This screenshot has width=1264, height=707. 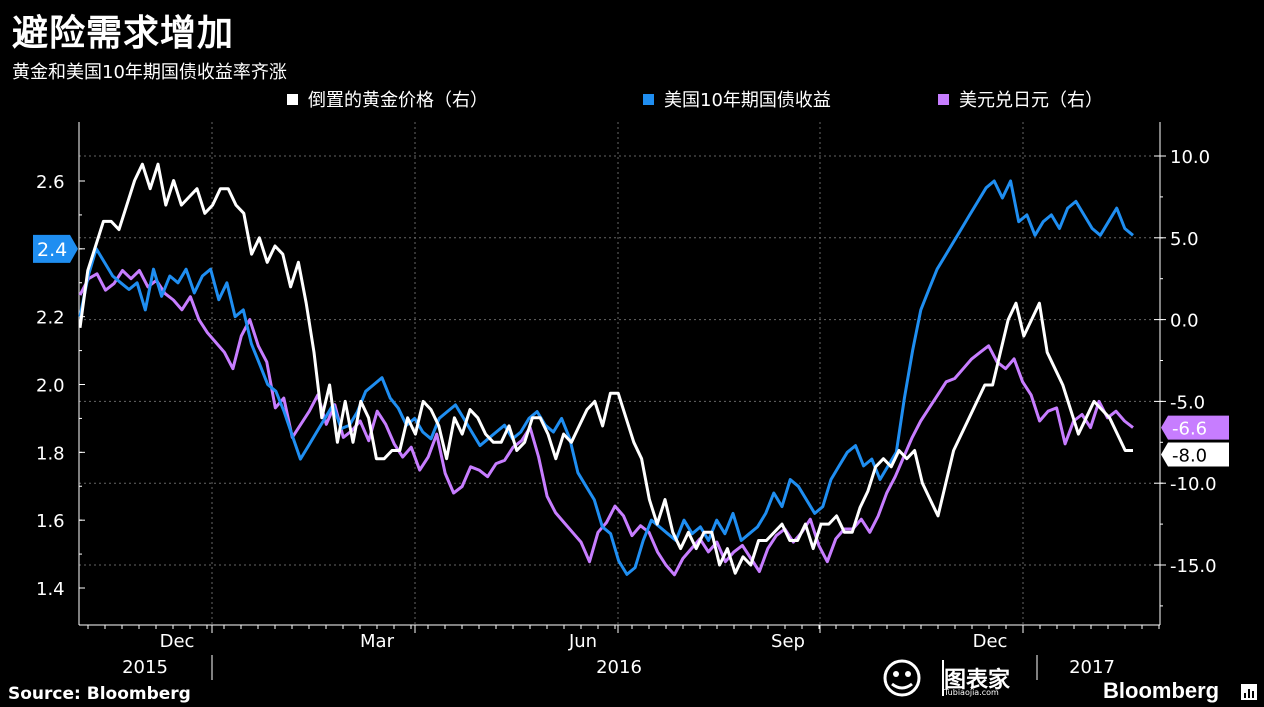 I want to click on left-tick-label: 1.8, so click(x=50, y=453).